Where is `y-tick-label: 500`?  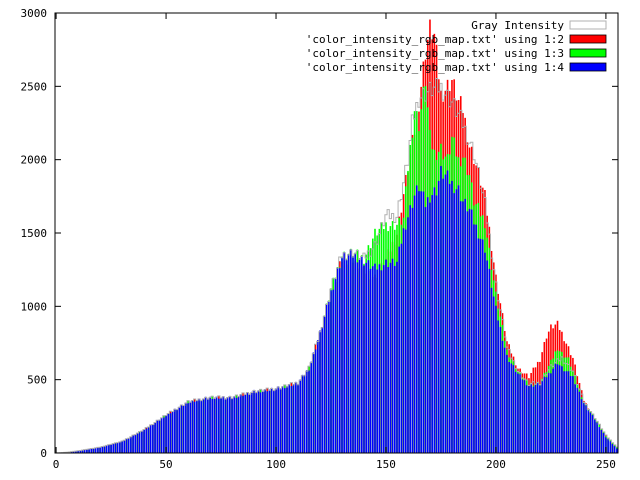 y-tick-label: 500 is located at coordinates (37, 380).